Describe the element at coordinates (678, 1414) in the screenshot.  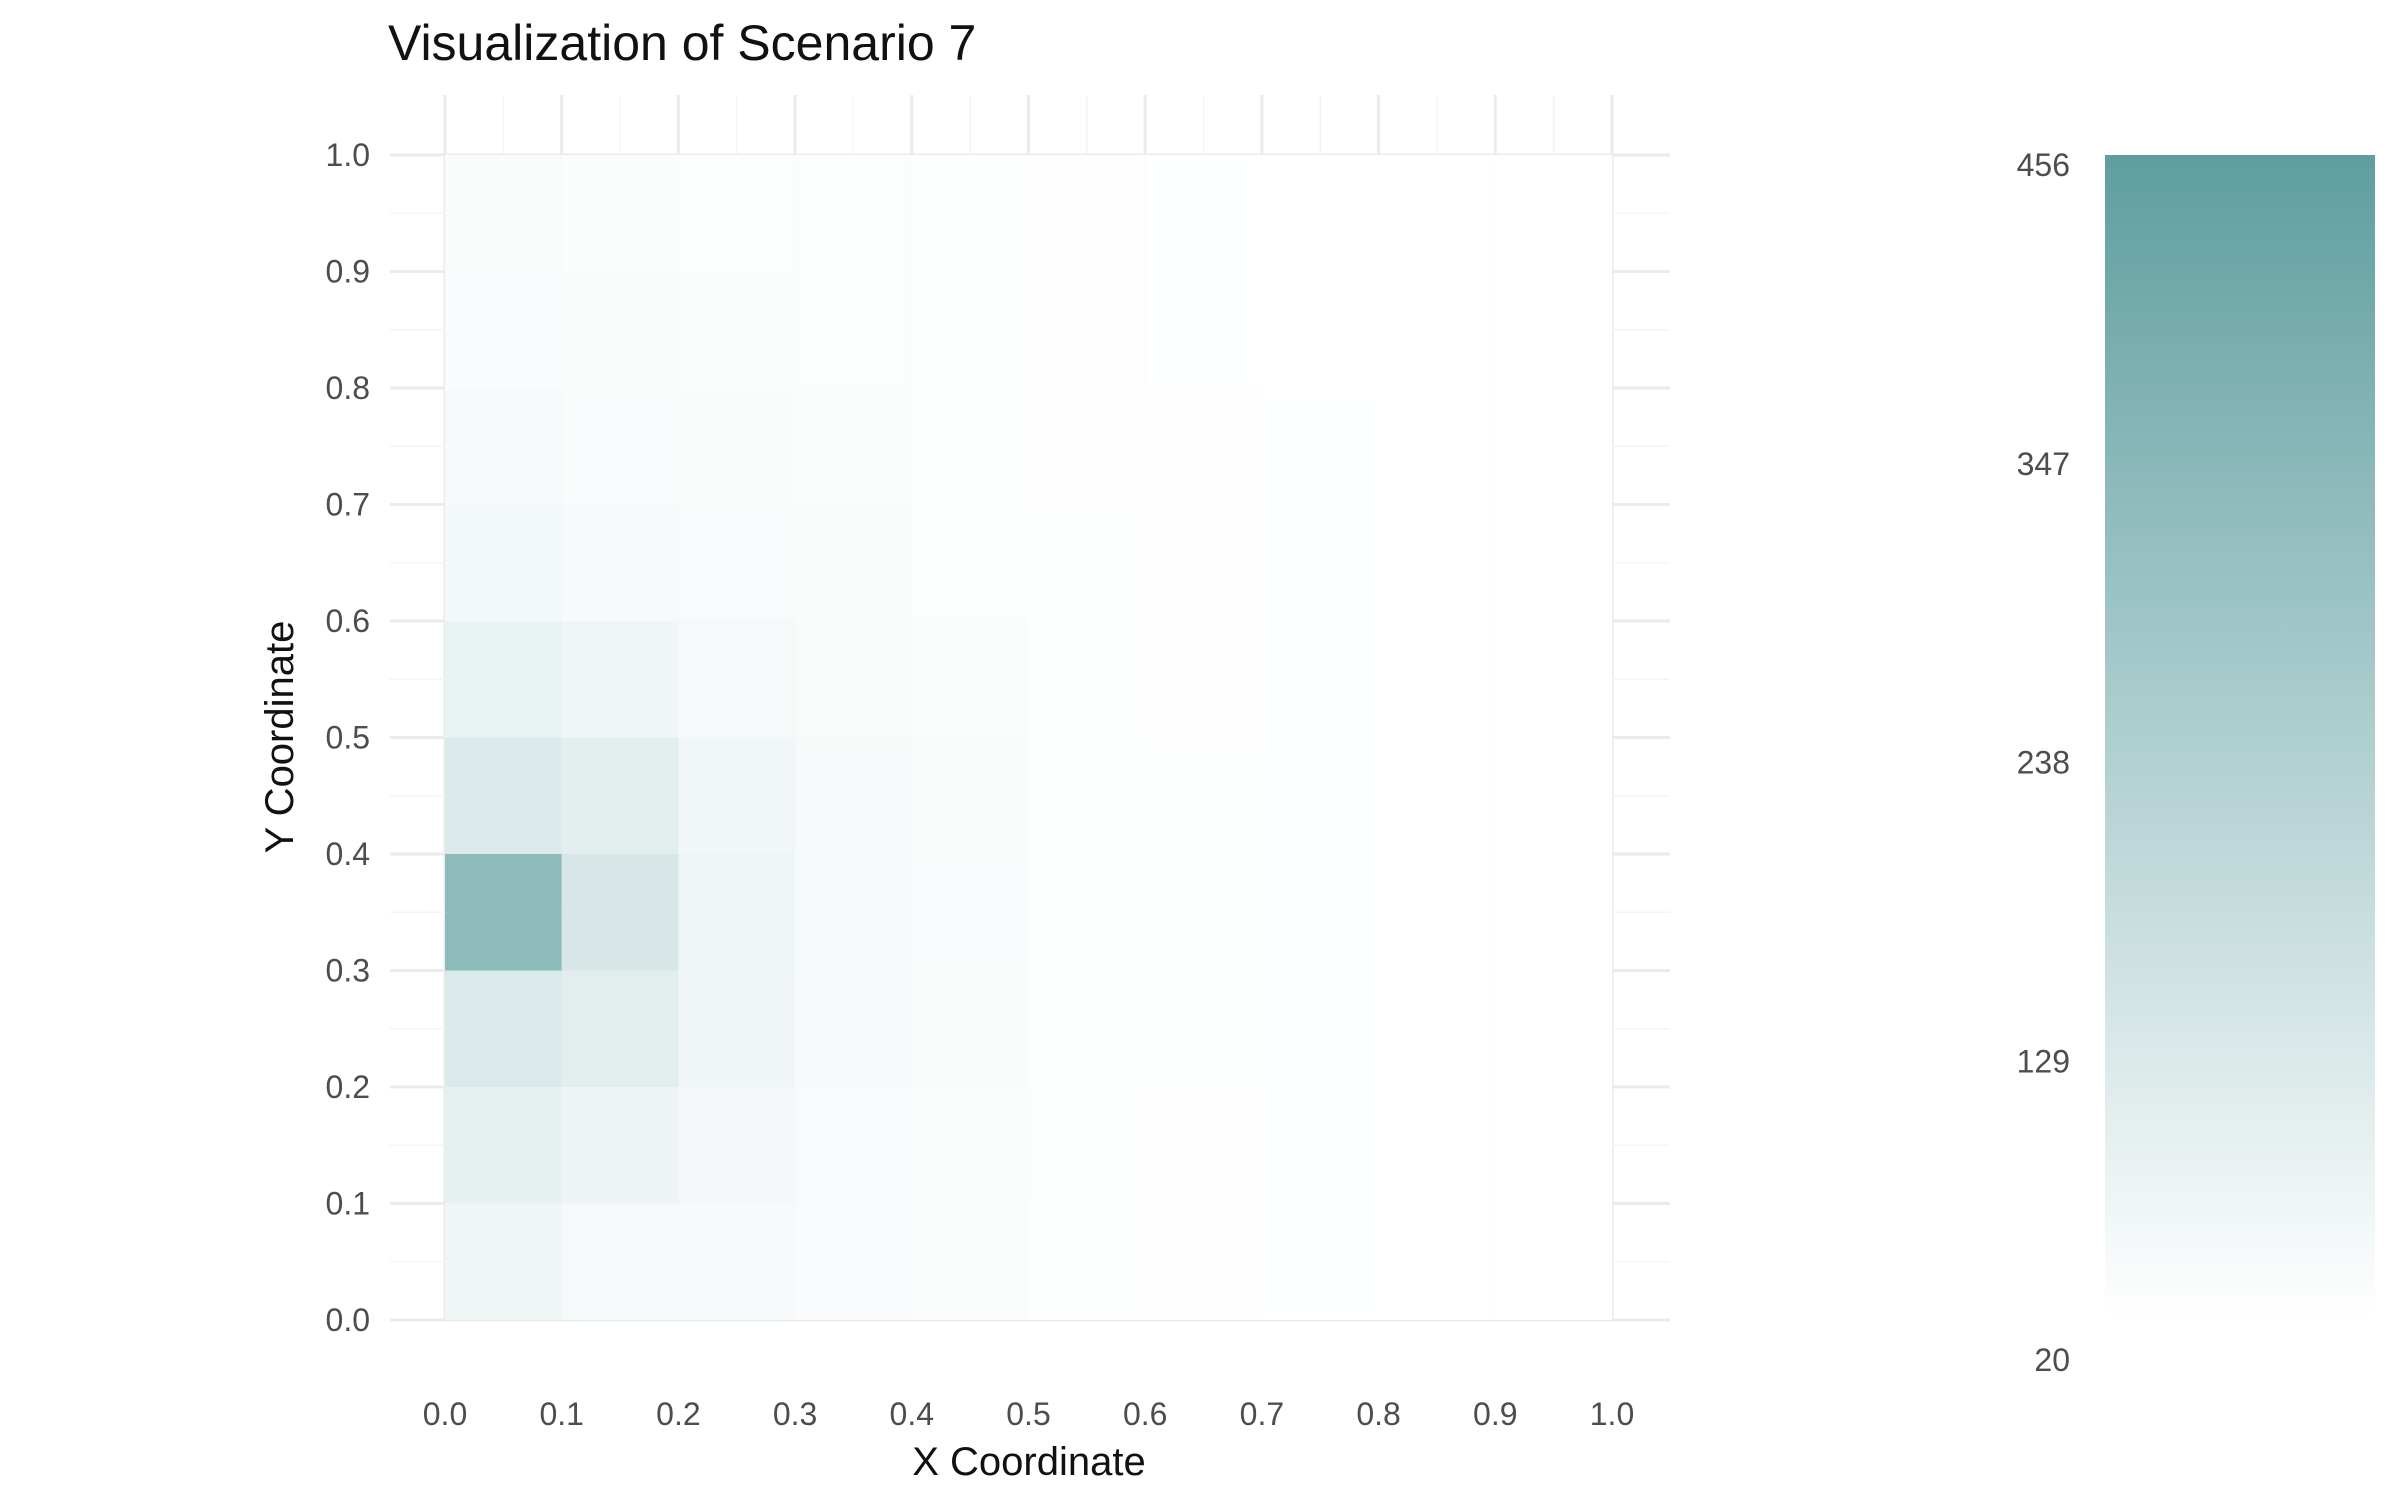
I see `x-tick-label: 0.2` at that location.